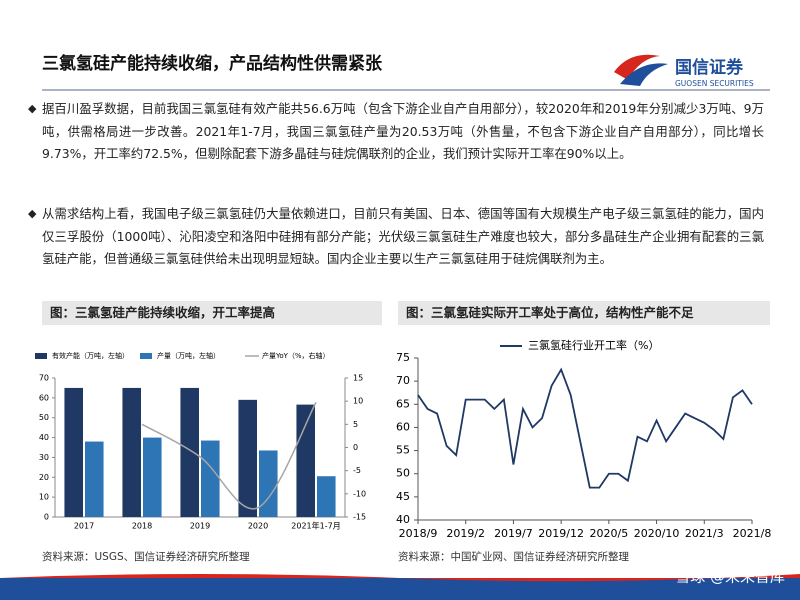 This screenshot has height=600, width=800. What do you see at coordinates (403, 496) in the screenshot?
I see `y-tick-label: 45` at bounding box center [403, 496].